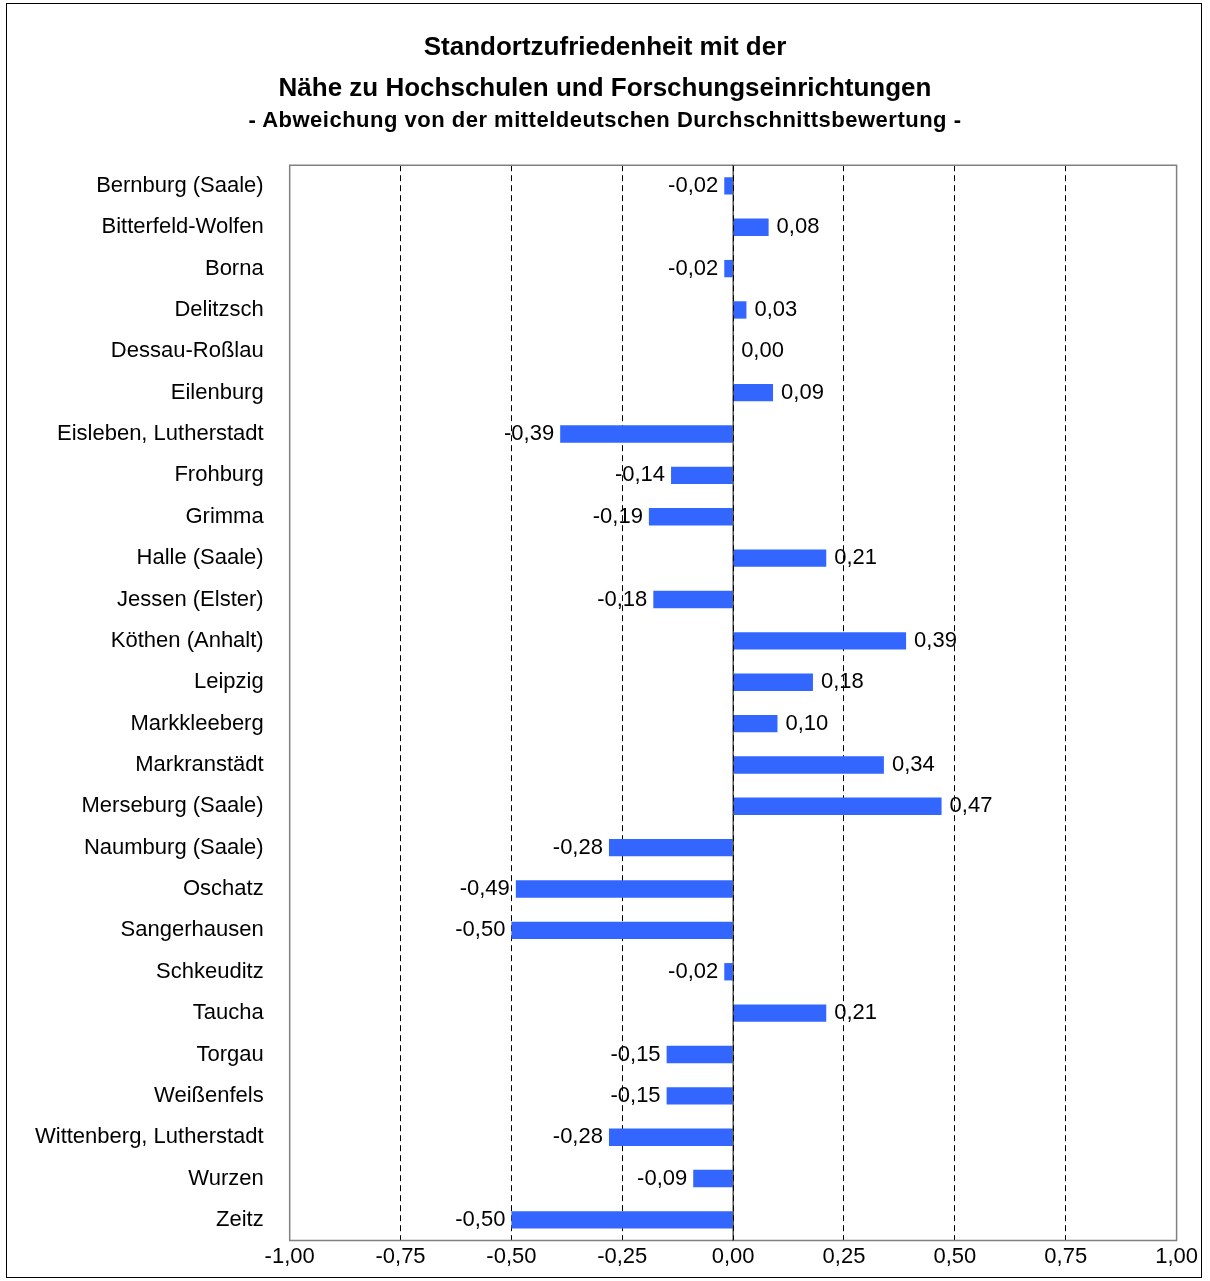 The image size is (1210, 1281). Describe the element at coordinates (617, 515) in the screenshot. I see `data-label: -0,19` at that location.